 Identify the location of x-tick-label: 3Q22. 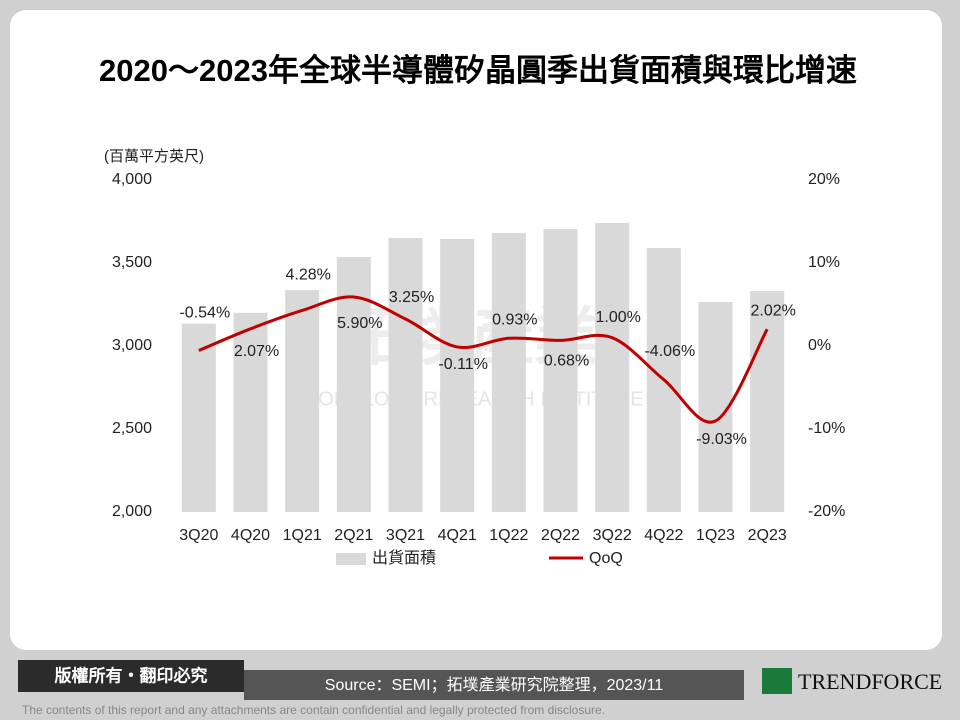
(612, 535).